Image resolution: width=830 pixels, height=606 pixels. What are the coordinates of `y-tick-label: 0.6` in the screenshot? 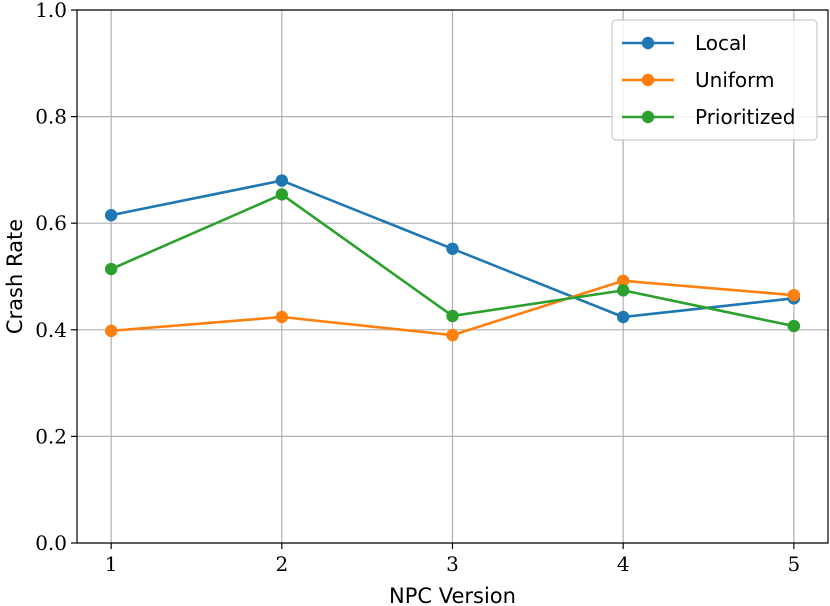 It's located at (51, 223).